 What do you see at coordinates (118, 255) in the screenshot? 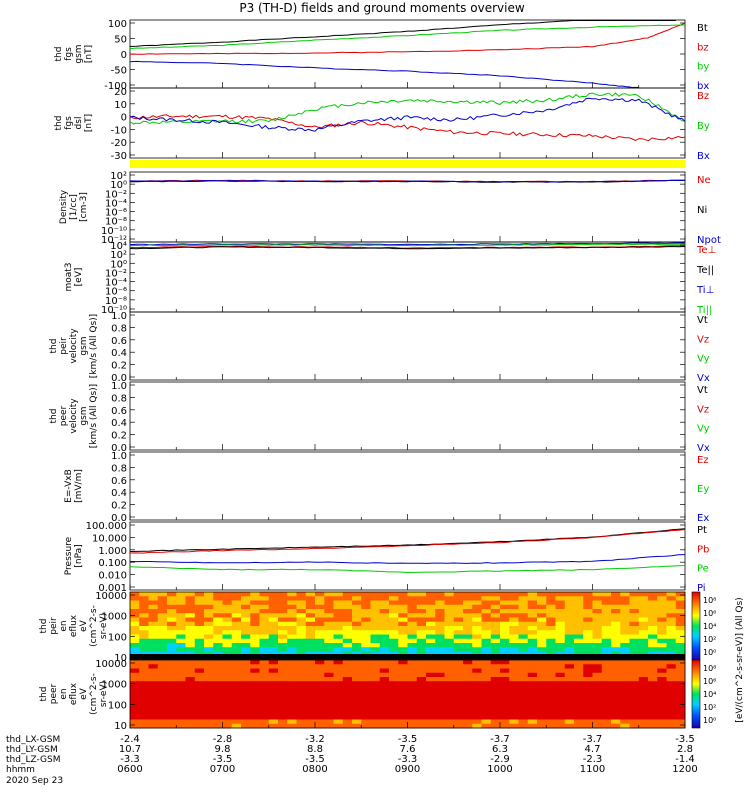
I see `y-tick-label: 10²` at bounding box center [118, 255].